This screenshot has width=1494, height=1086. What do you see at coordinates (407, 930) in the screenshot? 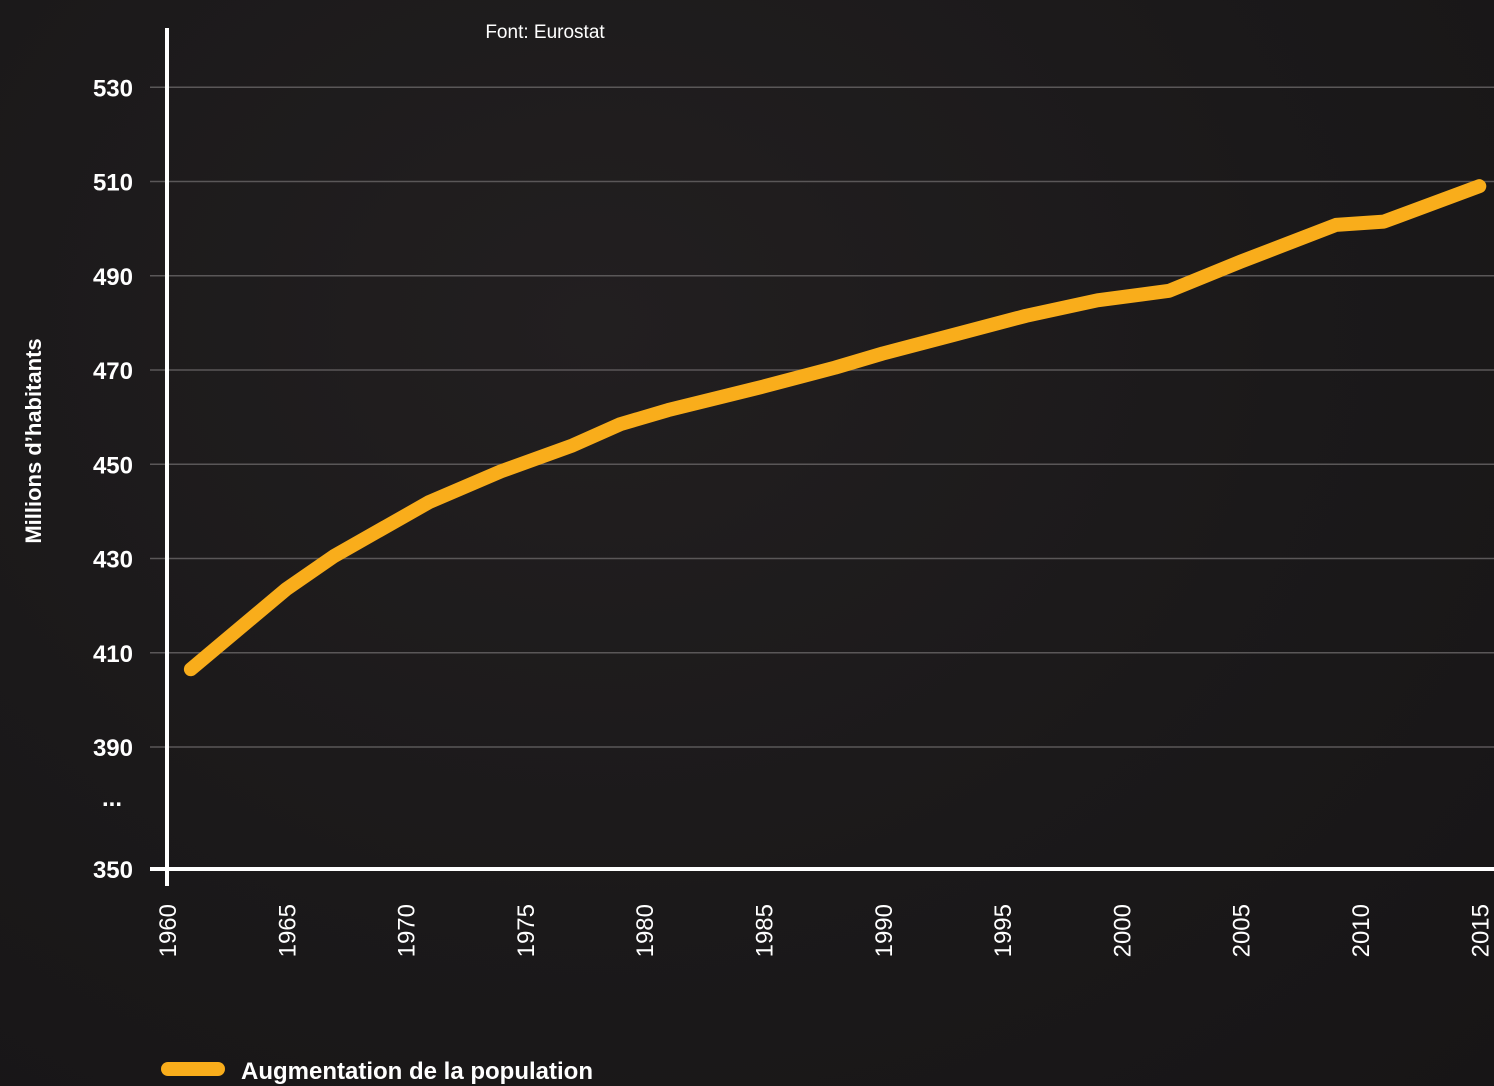
I see `x-tick-label: 1970` at bounding box center [407, 930].